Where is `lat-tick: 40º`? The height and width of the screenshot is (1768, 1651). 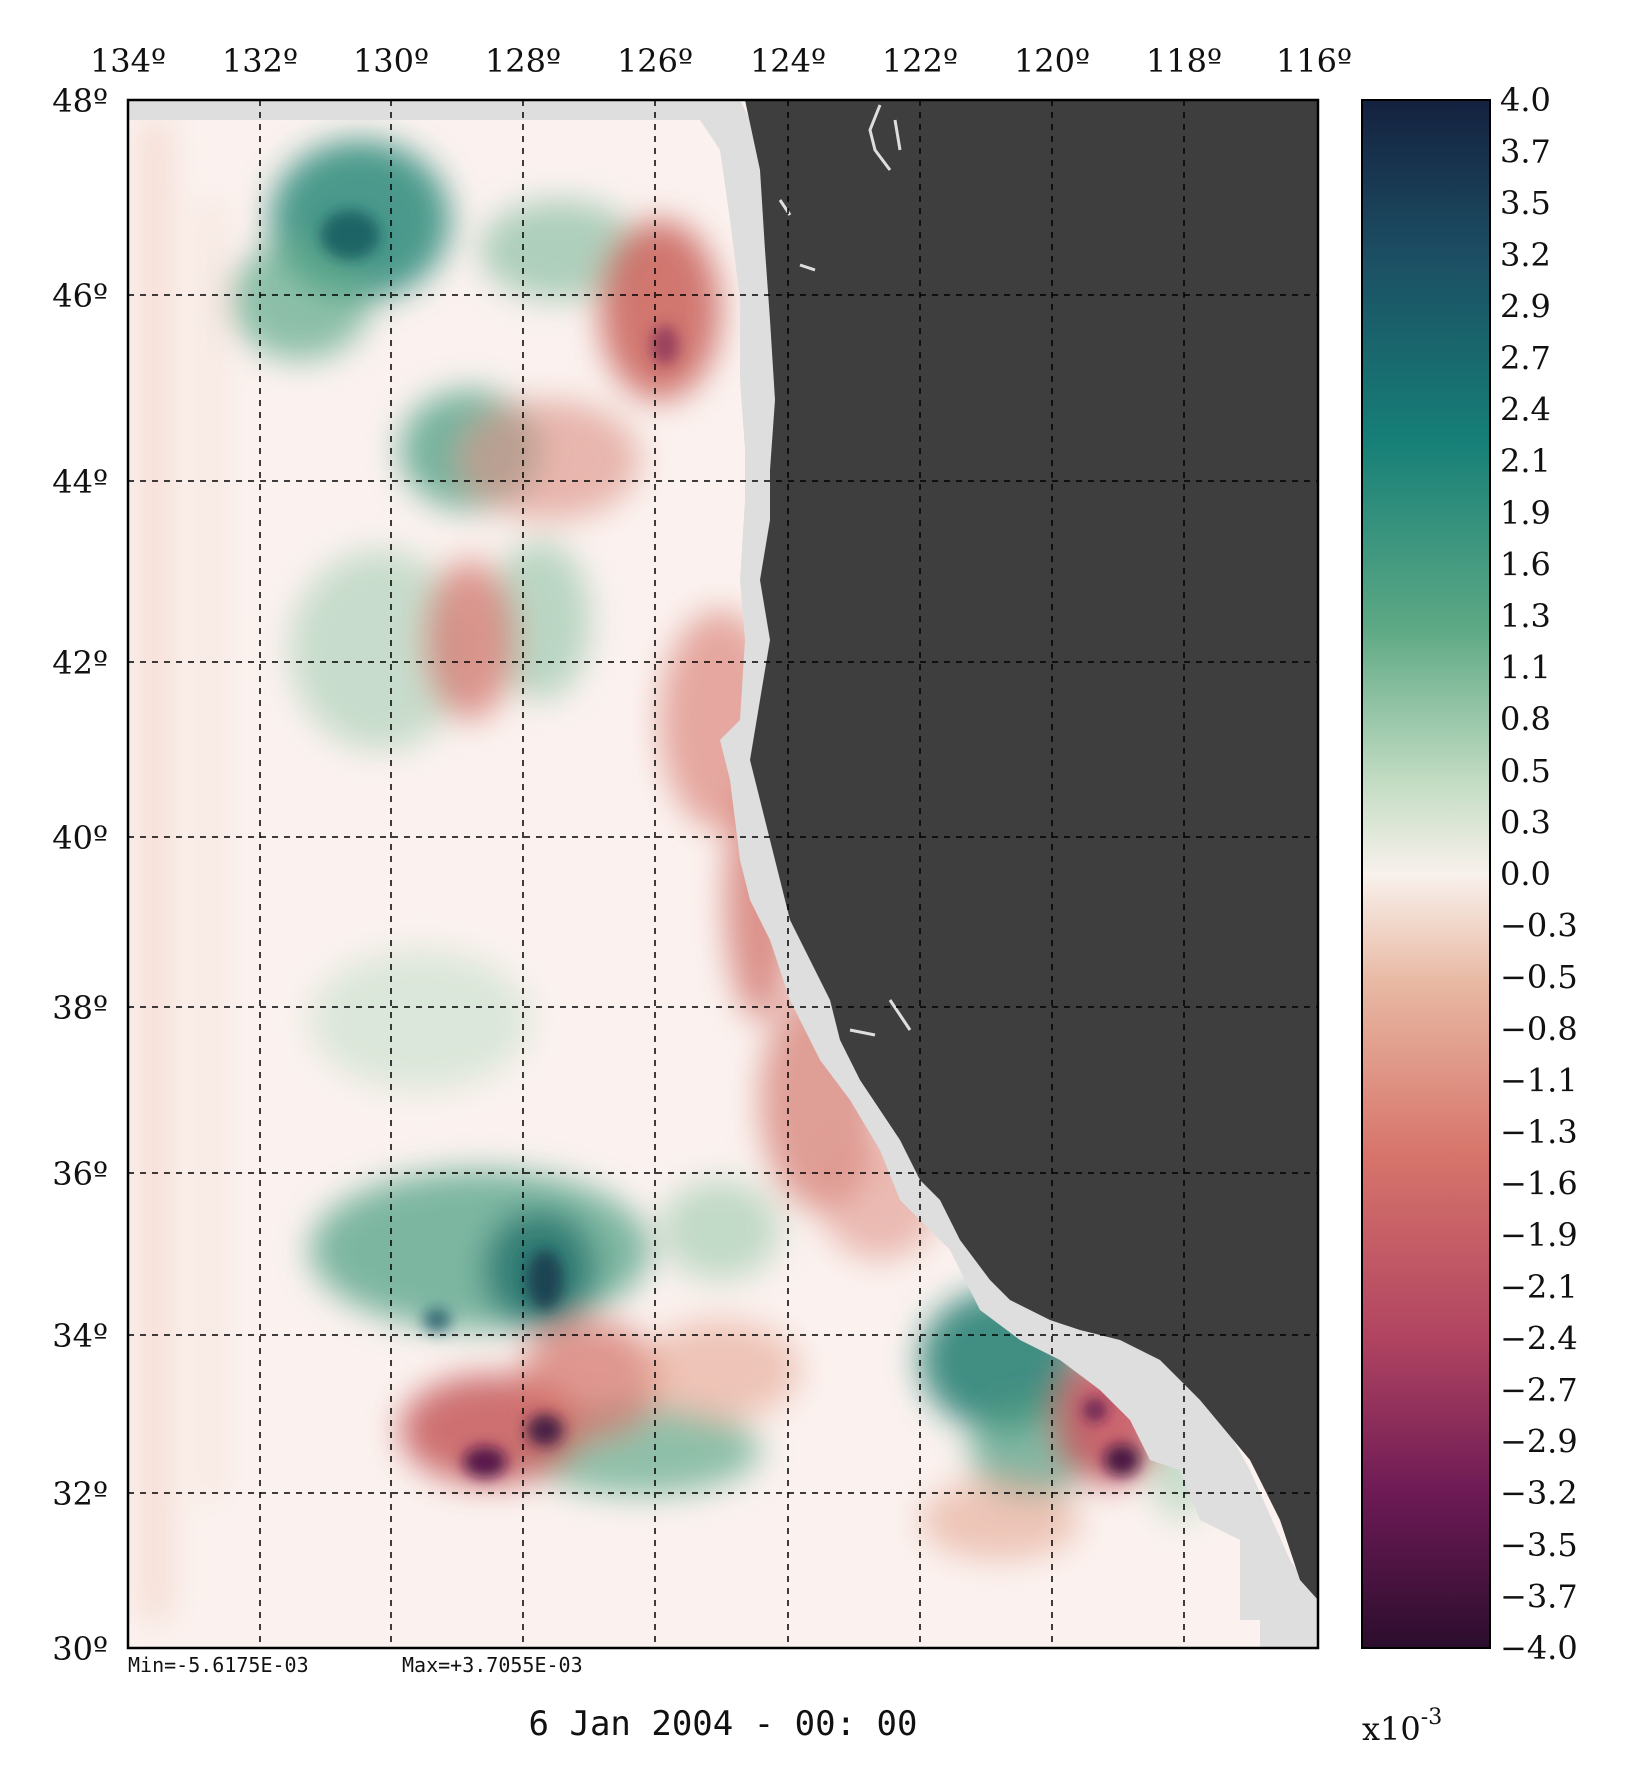
lat-tick: 40º is located at coordinates (80, 838).